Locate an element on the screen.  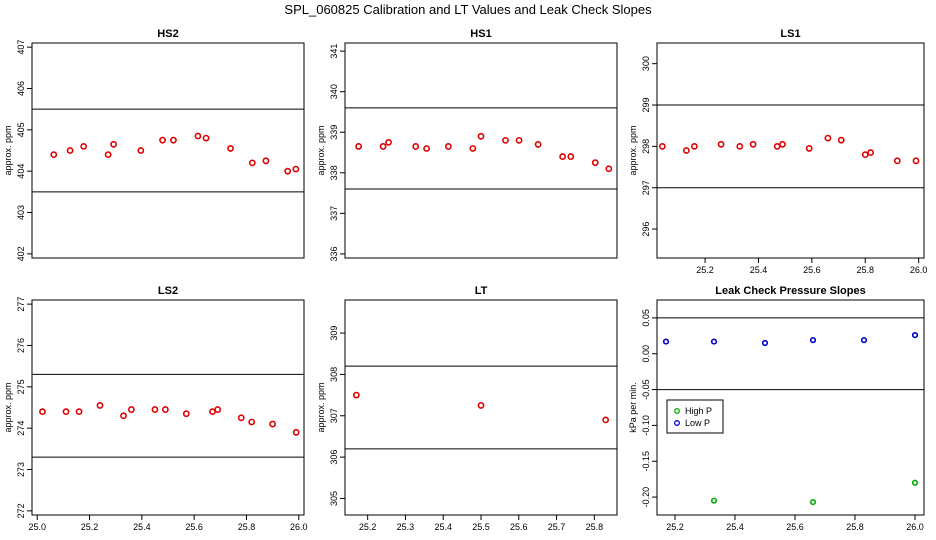
y-axis-label: kPa per min. is located at coordinates (633, 407).